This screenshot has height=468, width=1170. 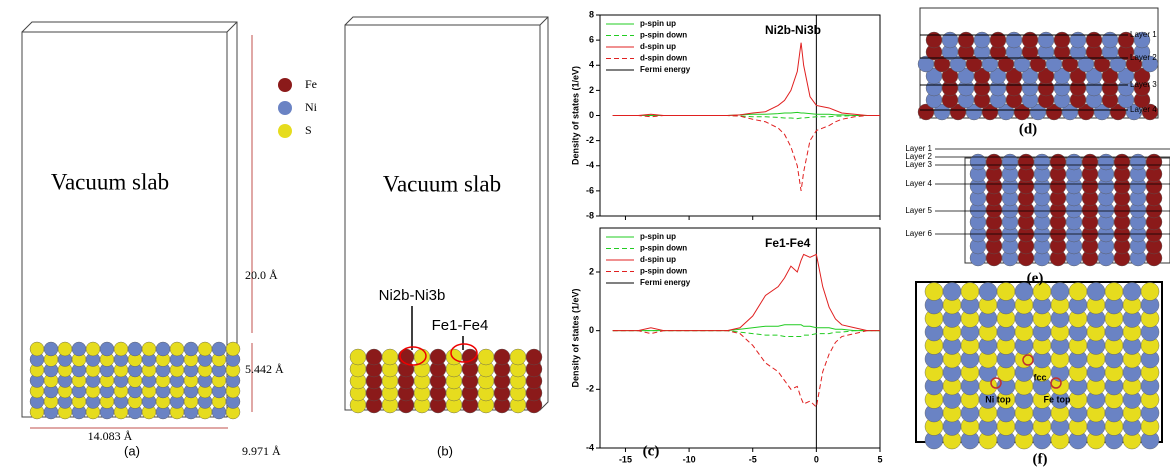 I want to click on panel-label: (a), so click(x=132, y=450).